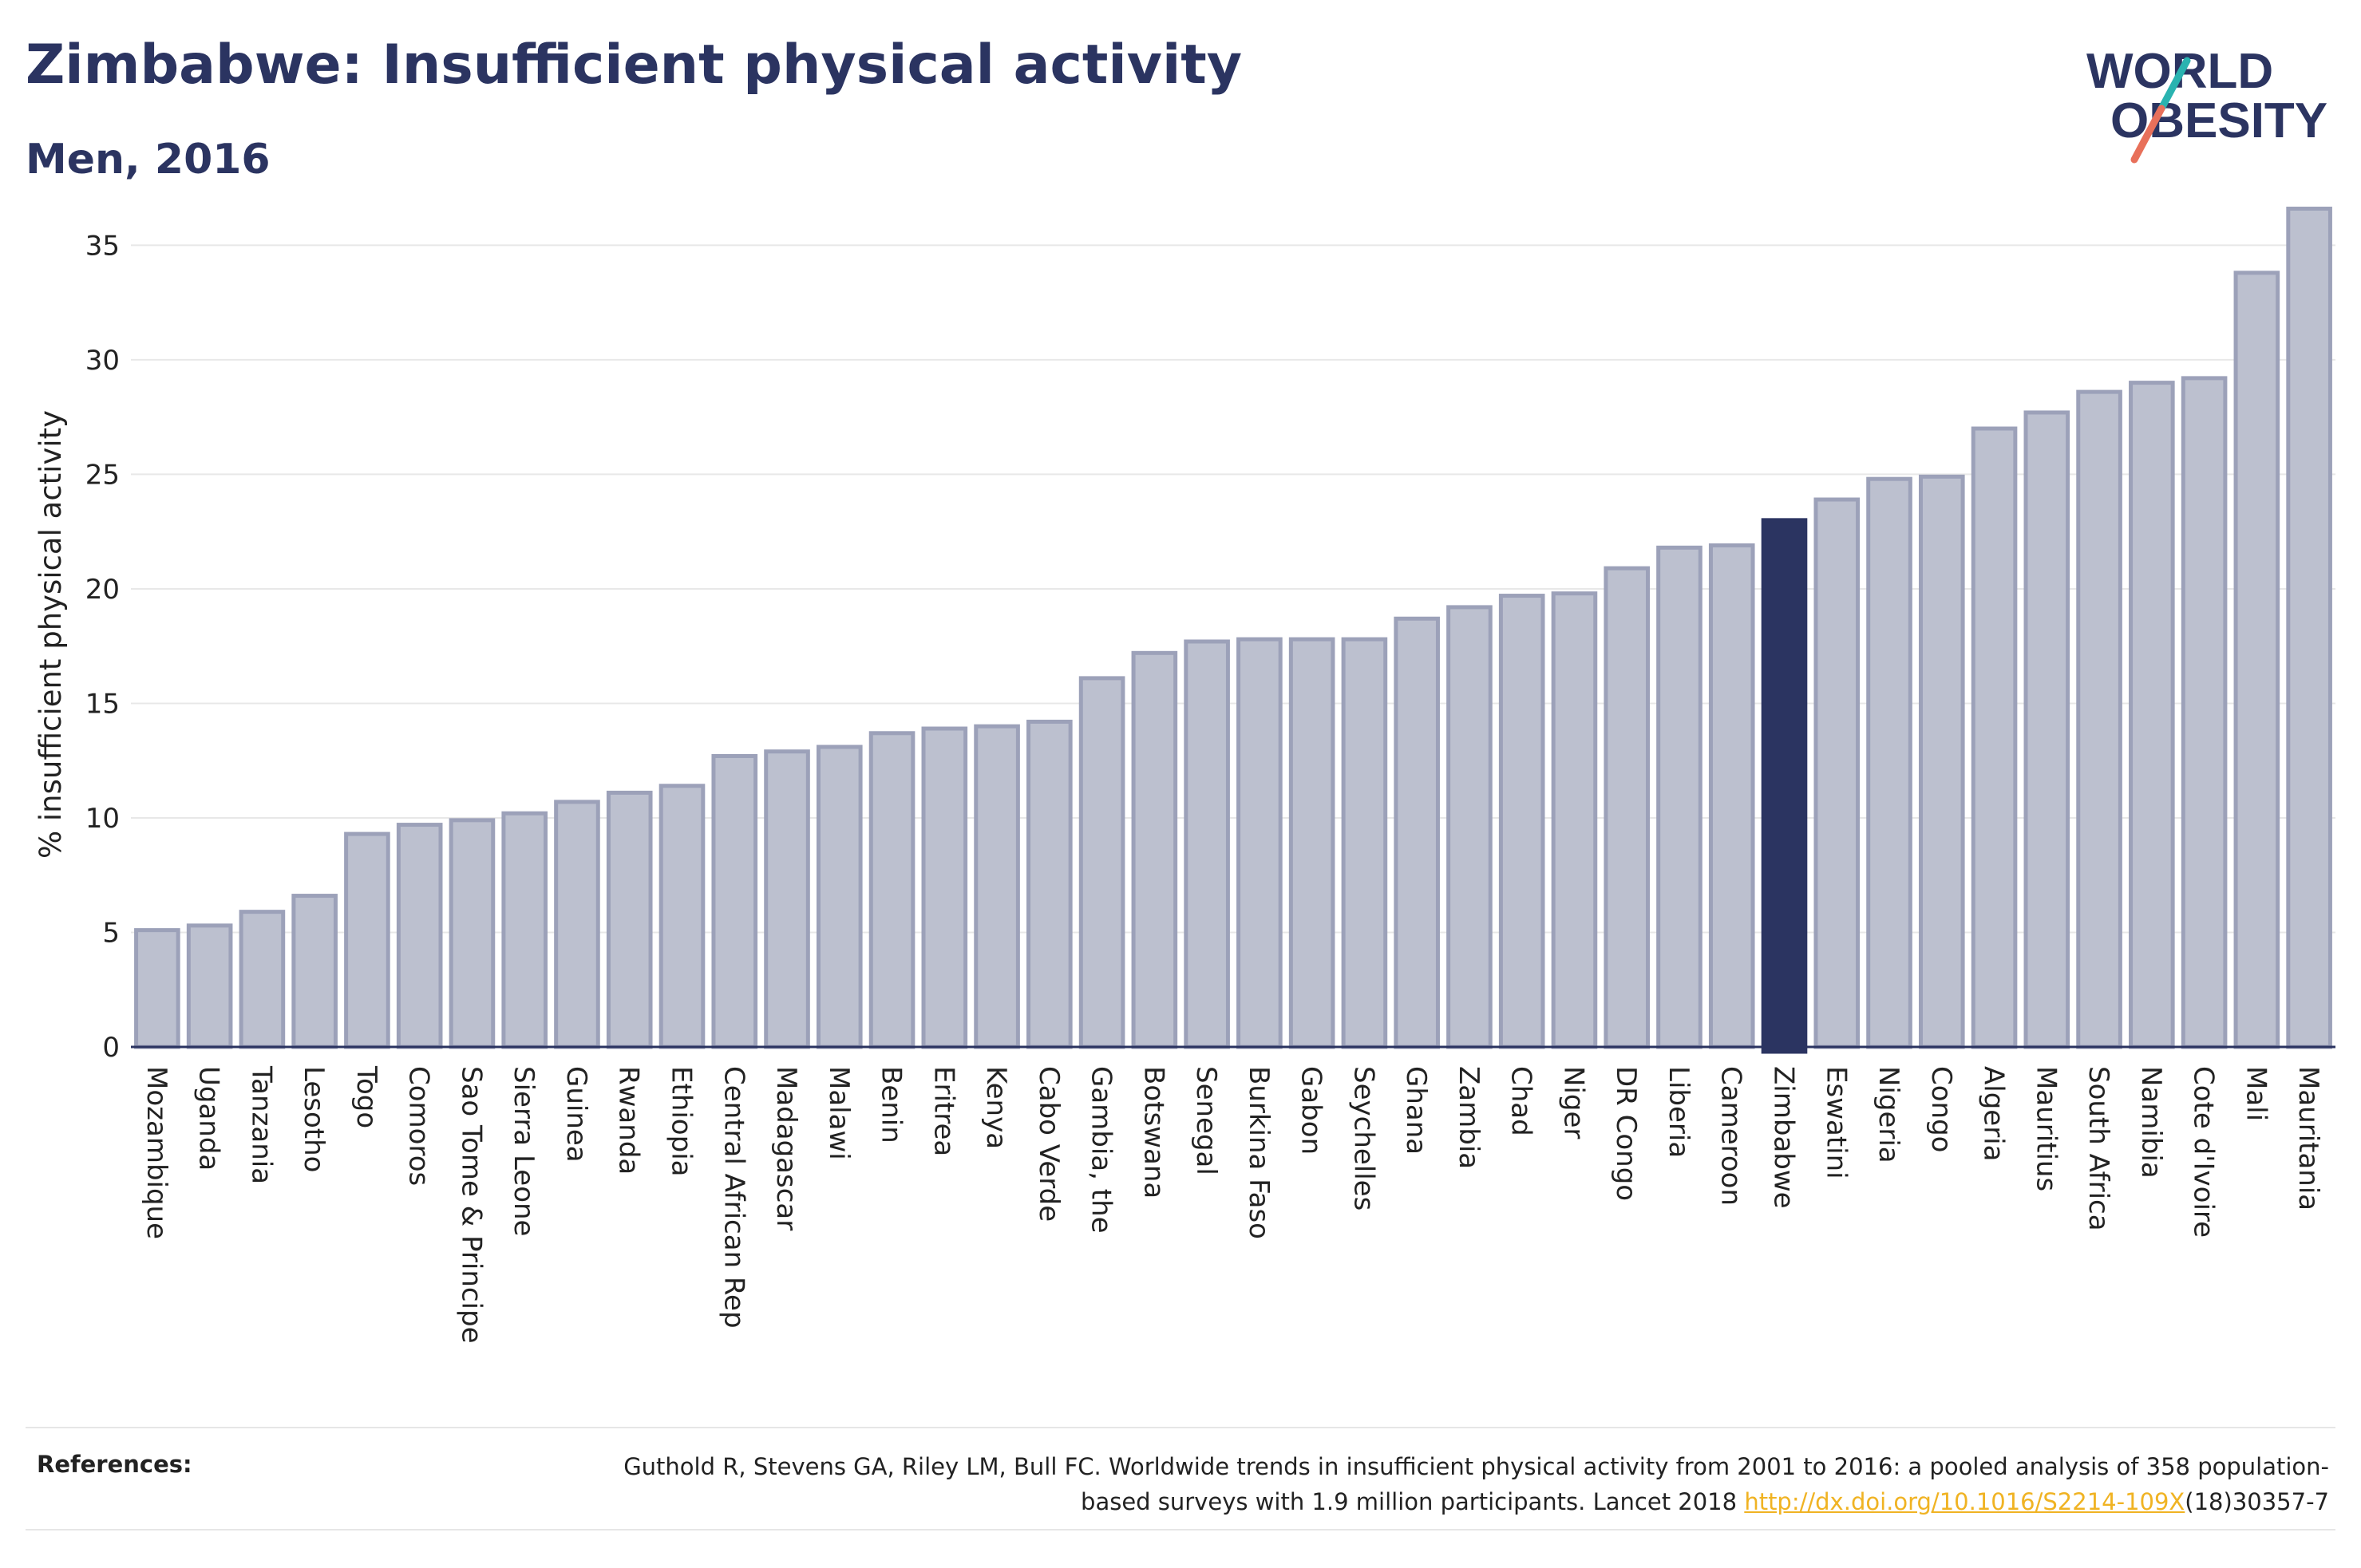 Image resolution: width=2361 pixels, height=1568 pixels. Describe the element at coordinates (2147, 134) in the screenshot. I see `logo-slash-bottom` at that location.